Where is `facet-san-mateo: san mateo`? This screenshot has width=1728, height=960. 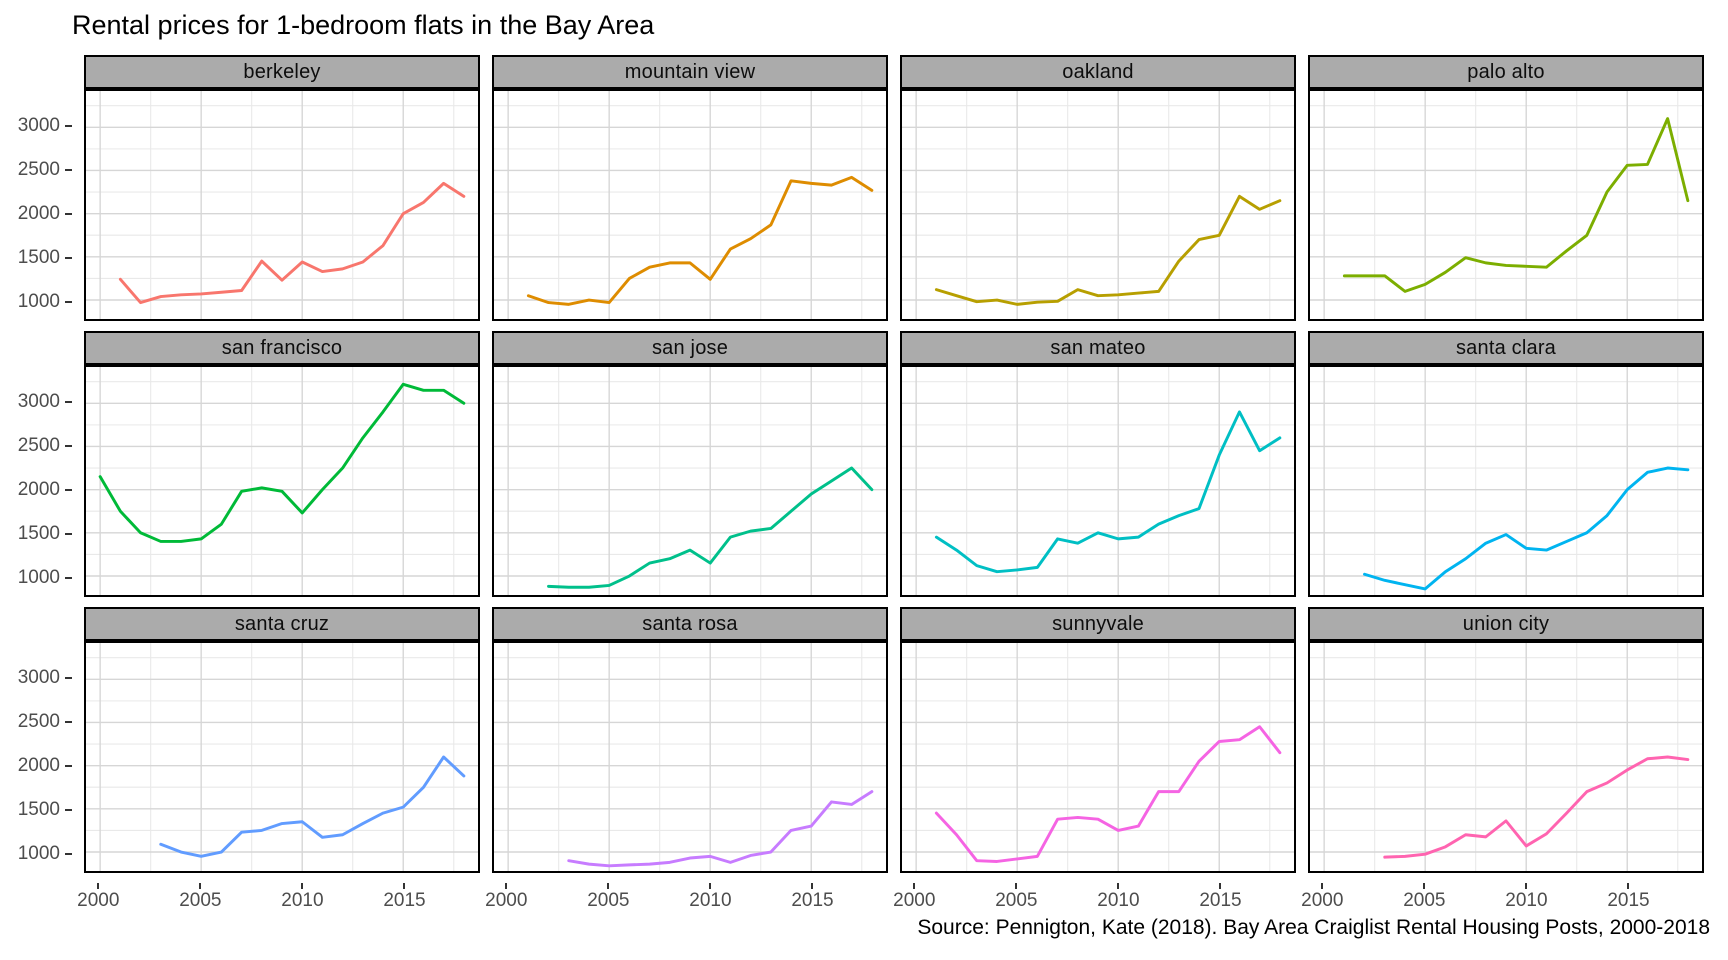 facet-san-mateo: san mateo is located at coordinates (1098, 464).